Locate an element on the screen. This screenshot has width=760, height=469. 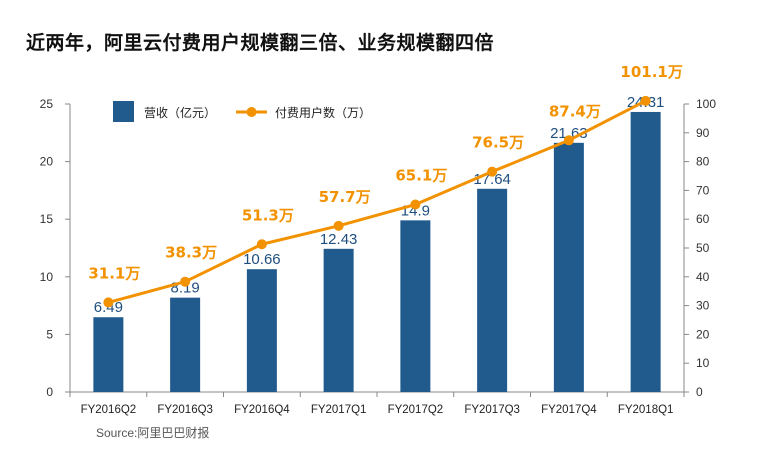
x-category-label: FY2017Q2 is located at coordinates (416, 410).